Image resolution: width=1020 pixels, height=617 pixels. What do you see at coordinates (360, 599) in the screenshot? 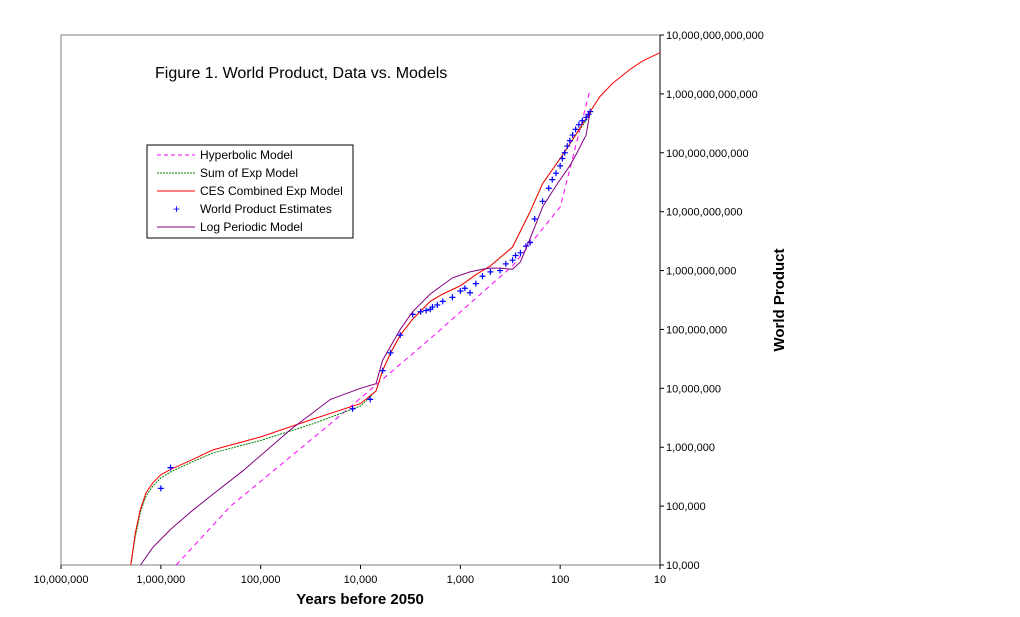
I see `x-axis-title: Years before 2050` at bounding box center [360, 599].